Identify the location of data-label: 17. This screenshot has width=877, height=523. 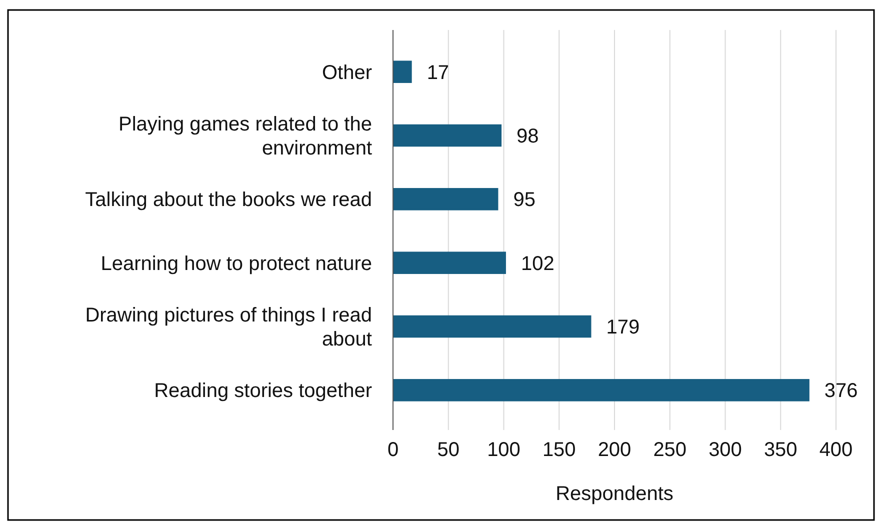
(438, 73).